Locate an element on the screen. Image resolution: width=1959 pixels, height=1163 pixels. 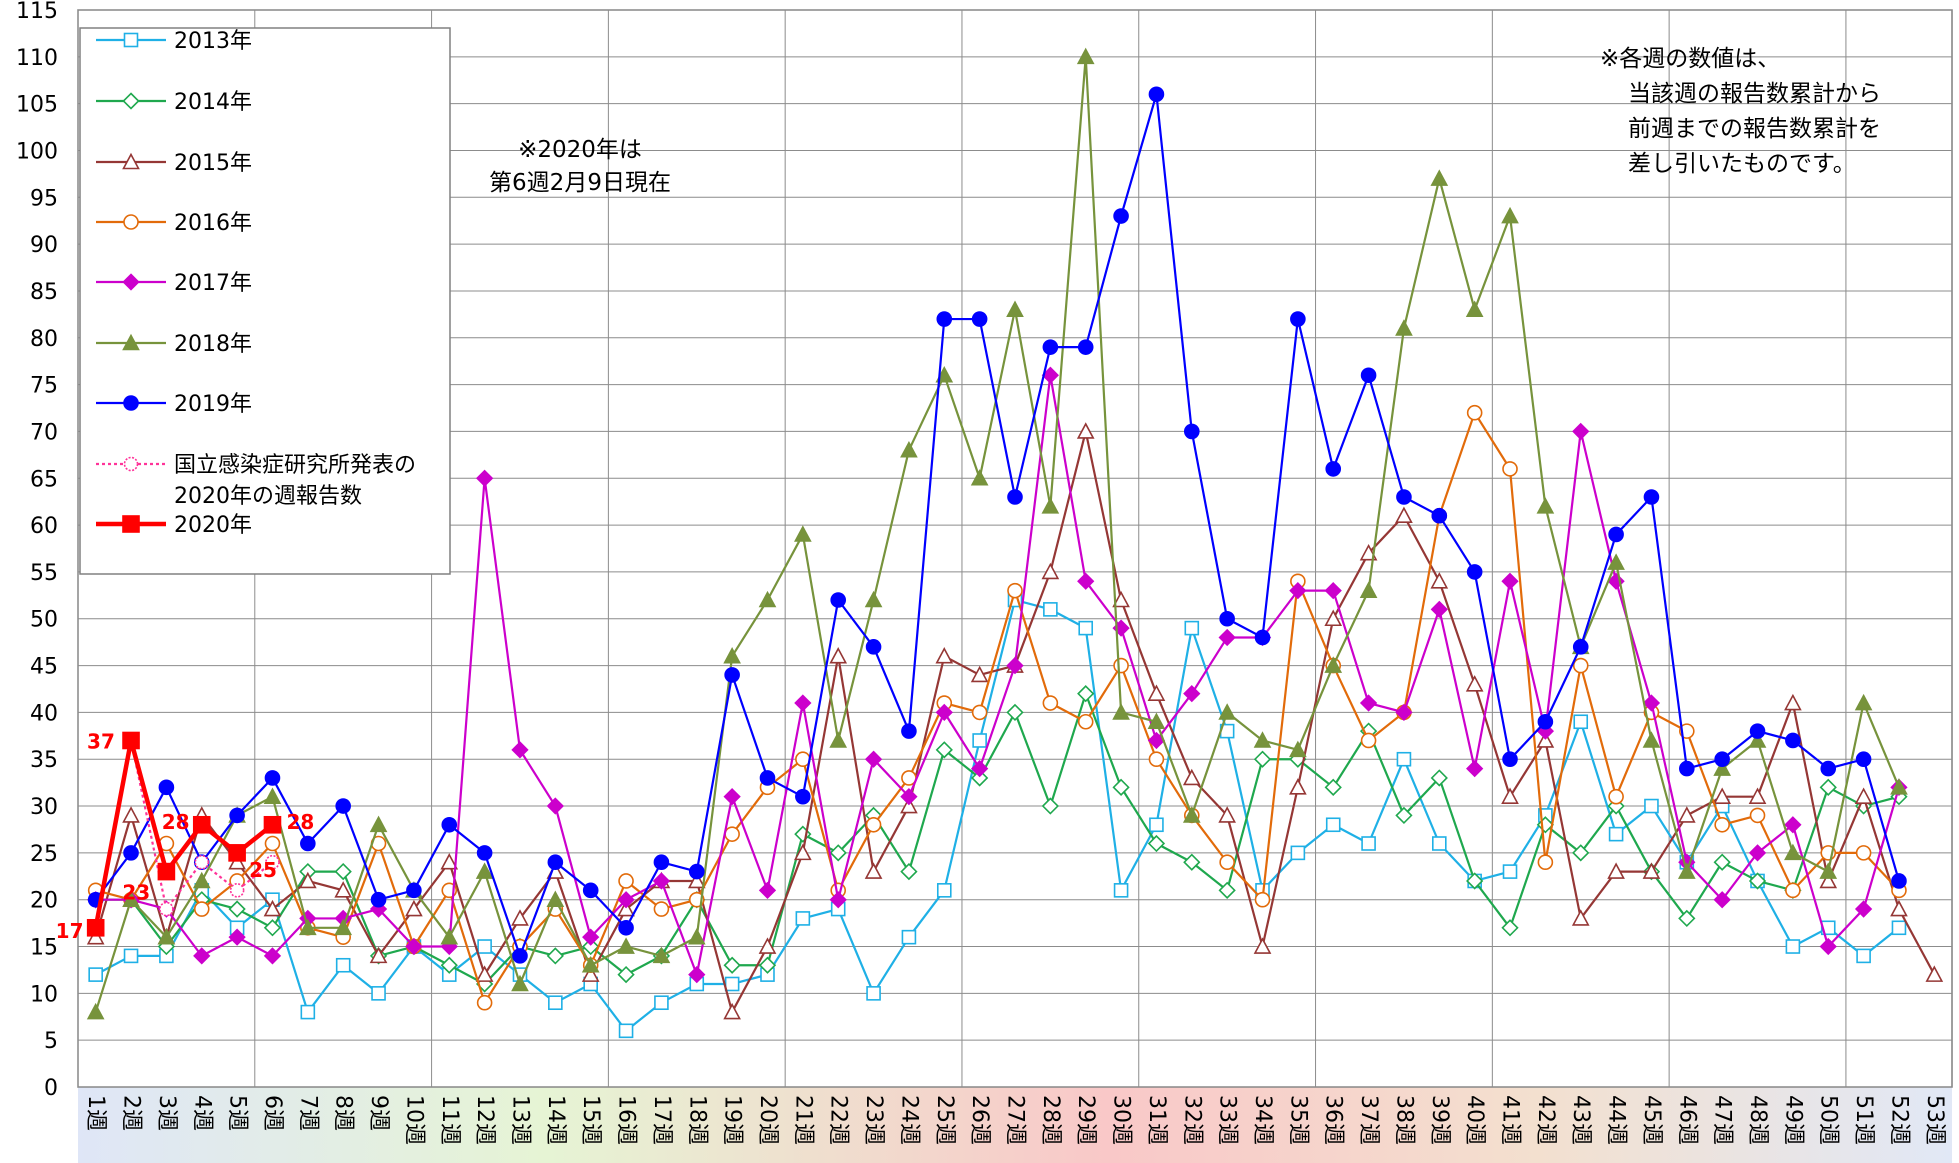
y-tick-label: 115 is located at coordinates (37, 12).